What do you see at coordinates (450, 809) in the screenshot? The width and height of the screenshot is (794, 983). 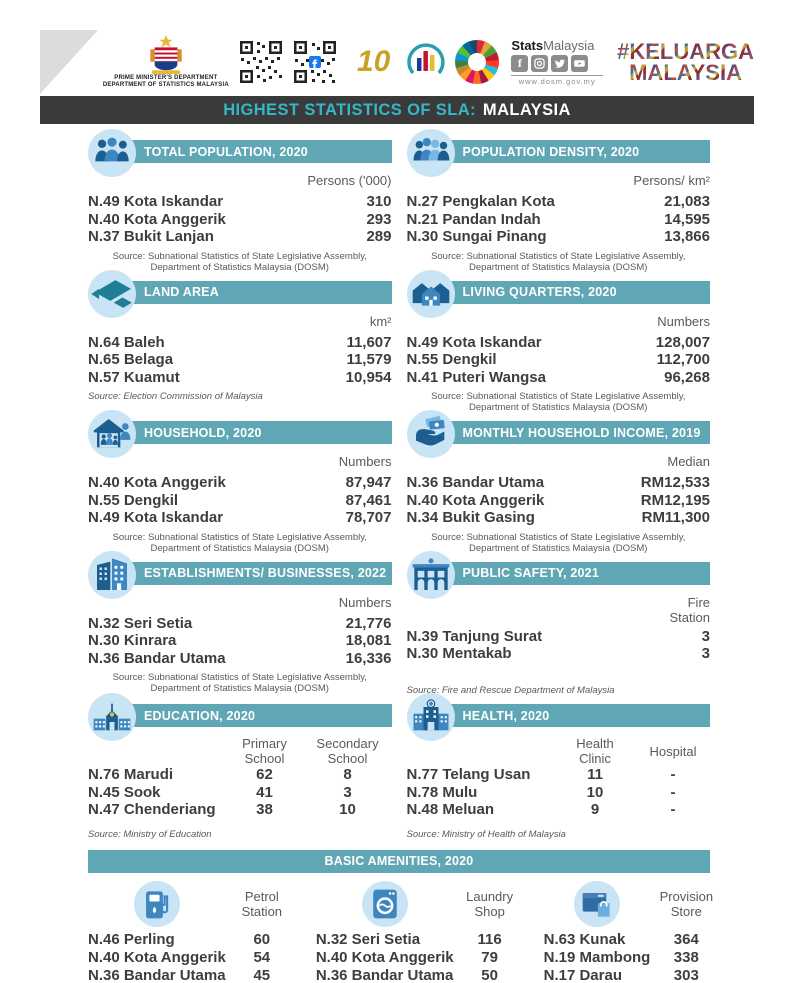 I see `area-name: N.48 Meluan` at bounding box center [450, 809].